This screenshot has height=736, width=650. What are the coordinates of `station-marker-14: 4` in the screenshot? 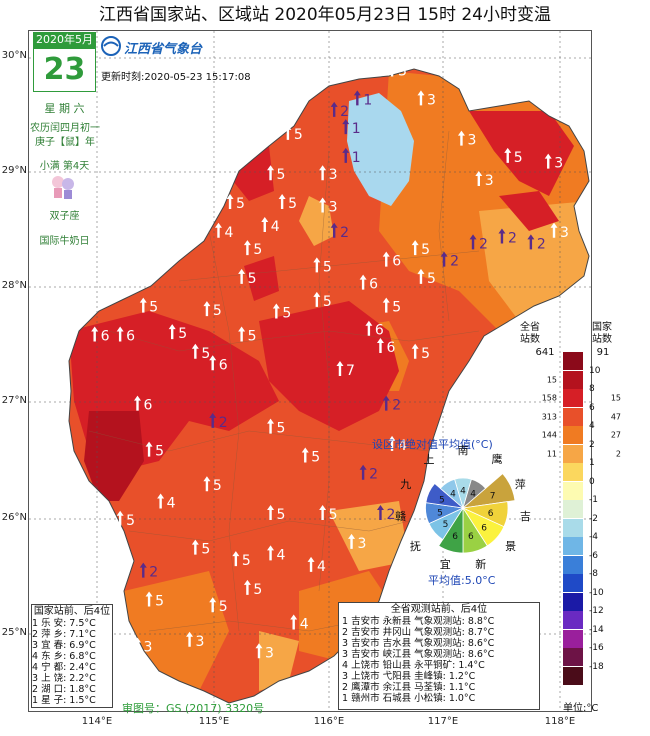 It's located at (223, 231).